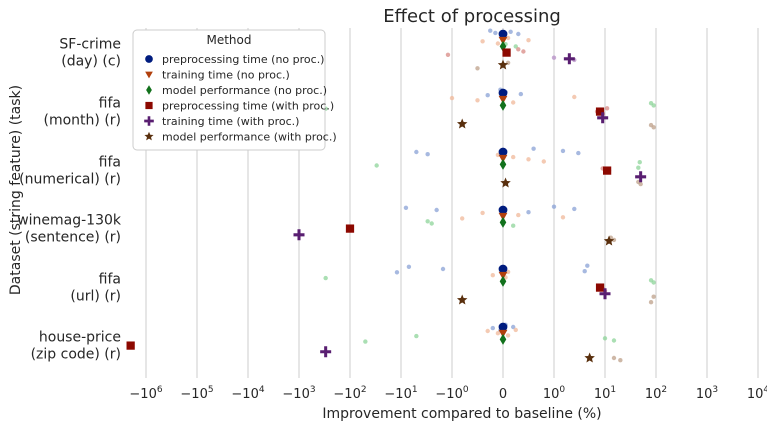  I want to click on legend-label: preprocessing time (no proc.), so click(243, 59).